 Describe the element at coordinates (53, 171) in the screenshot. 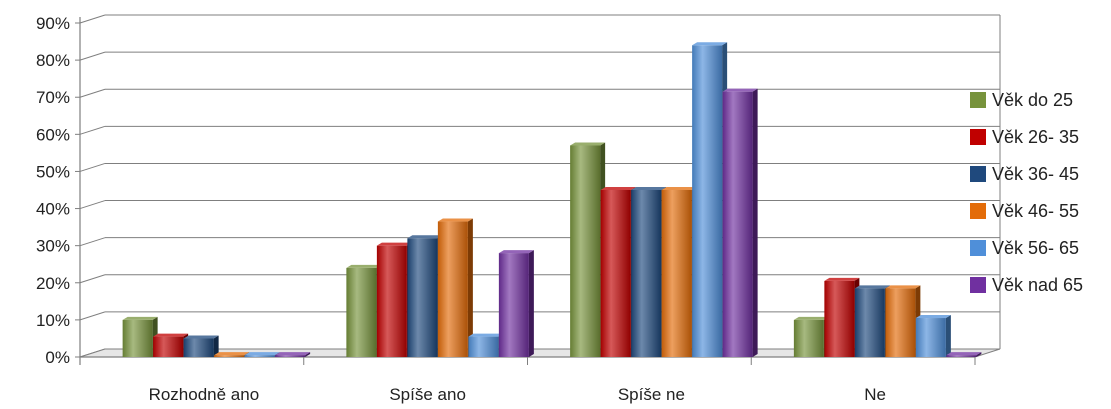

I see `y-tick-label: 50%` at that location.